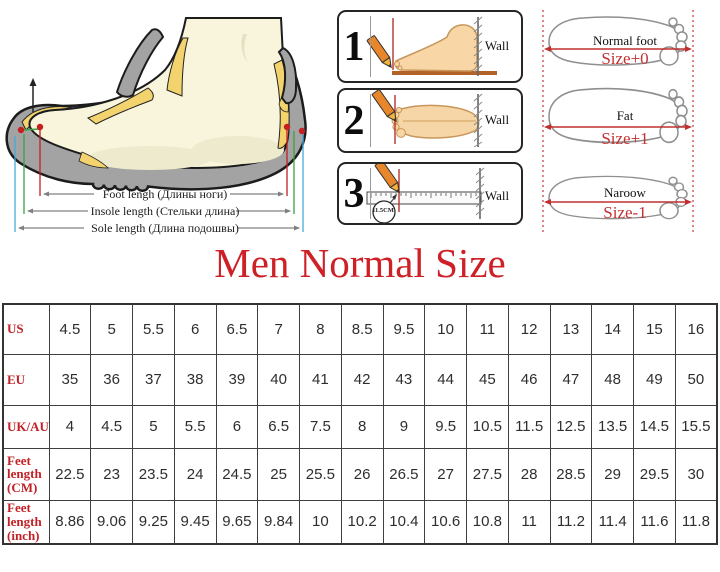 The width and height of the screenshot is (720, 572). I want to click on size-cell: 10.4, so click(404, 522).